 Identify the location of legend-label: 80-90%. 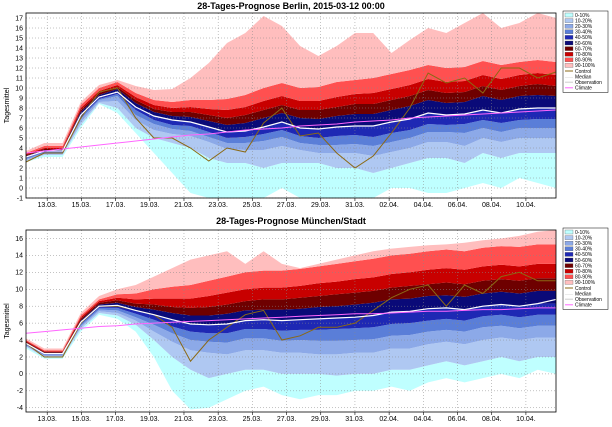
(584, 61).